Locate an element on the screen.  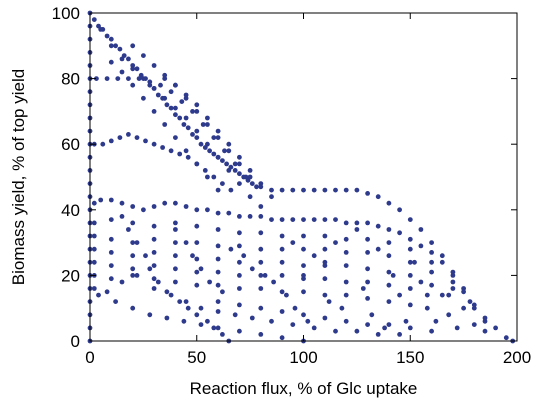
x-axis-title: Reaction flux, % of Glc uptake is located at coordinates (304, 388).